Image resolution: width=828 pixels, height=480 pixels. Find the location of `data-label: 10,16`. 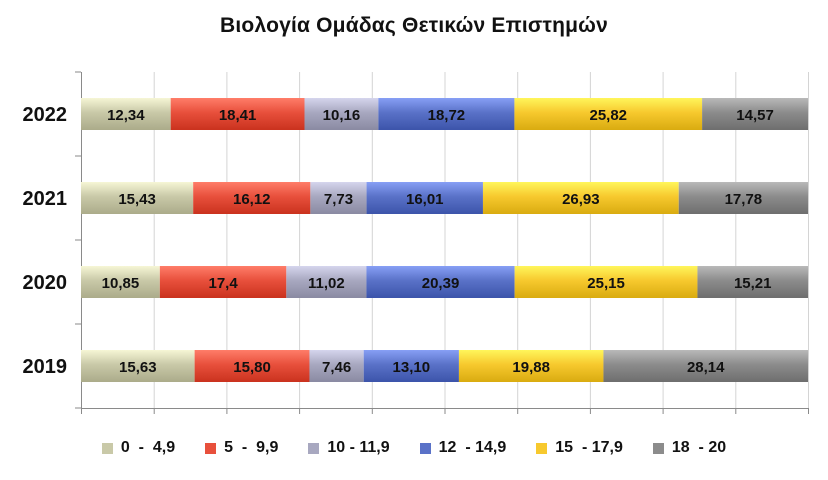

data-label: 10,16 is located at coordinates (342, 115).